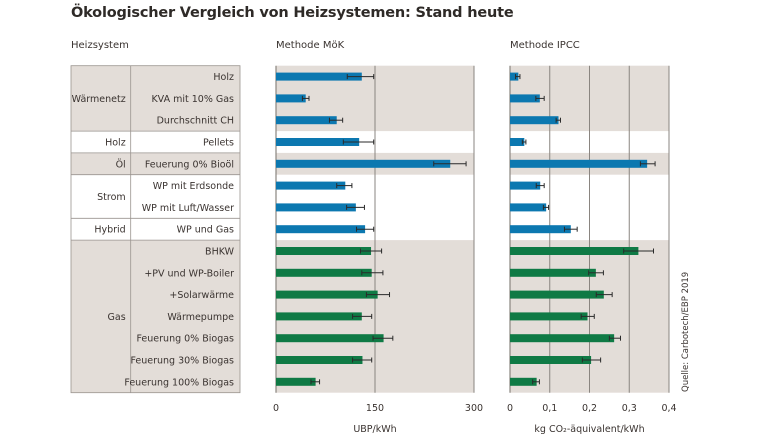  What do you see at coordinates (109, 230) in the screenshot?
I see `group-label: Hybrid` at bounding box center [109, 230].